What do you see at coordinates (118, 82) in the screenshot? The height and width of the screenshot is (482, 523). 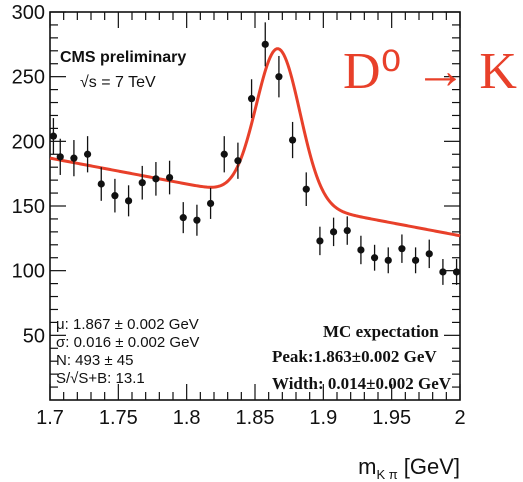 I see `energy-label: √s = 7 TeV` at bounding box center [118, 82].